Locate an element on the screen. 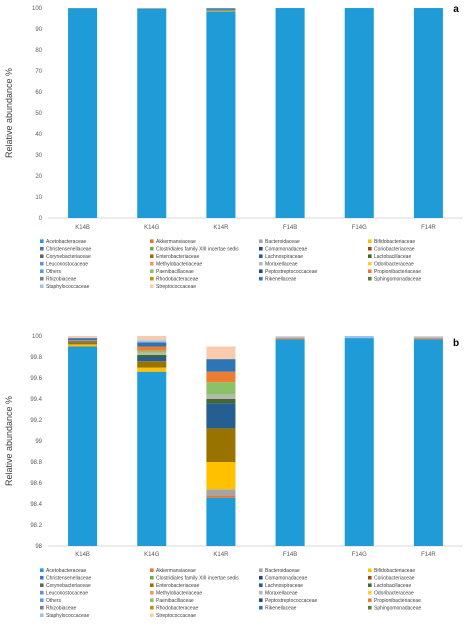 The width and height of the screenshot is (474, 635). panel-a-legend-label: Bacteroidaceae is located at coordinates (282, 242).